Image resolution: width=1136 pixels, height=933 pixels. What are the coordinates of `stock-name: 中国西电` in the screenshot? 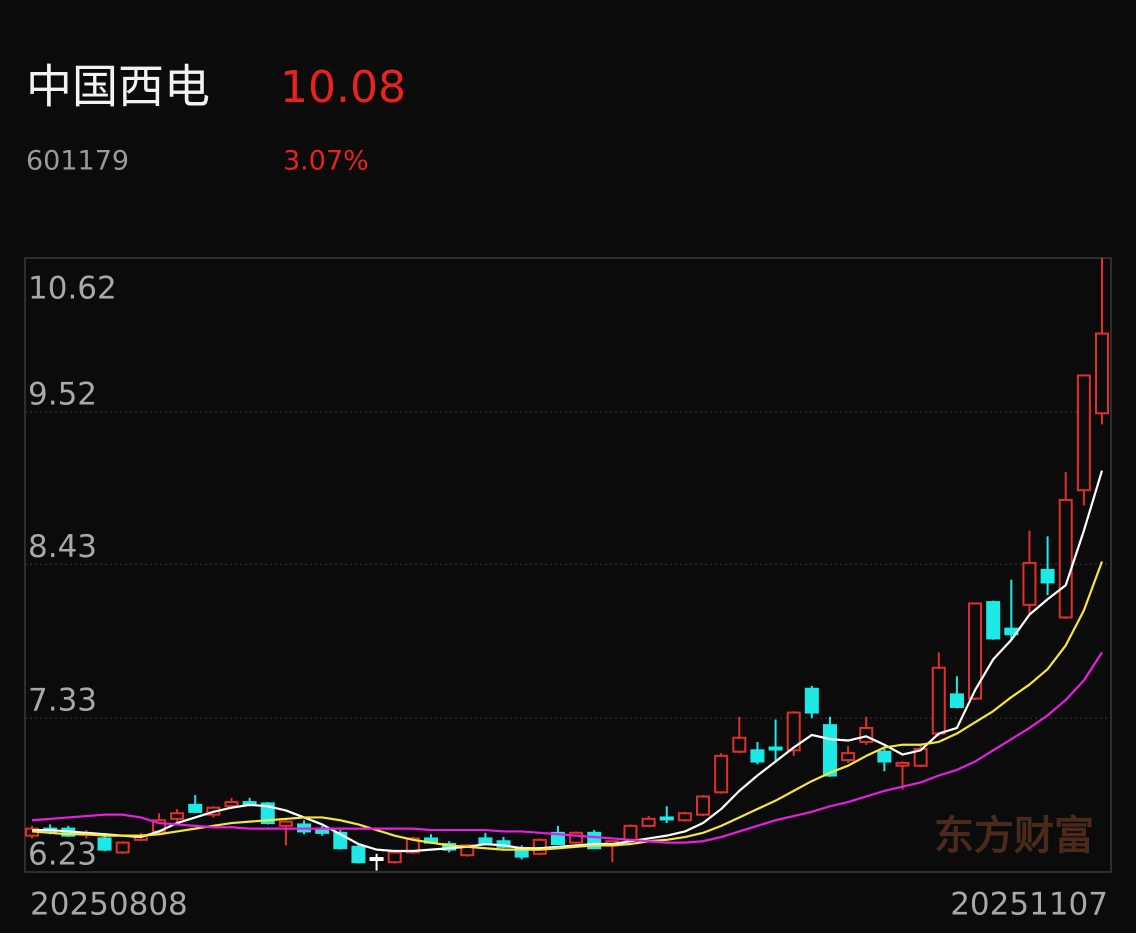 It's located at (118, 87).